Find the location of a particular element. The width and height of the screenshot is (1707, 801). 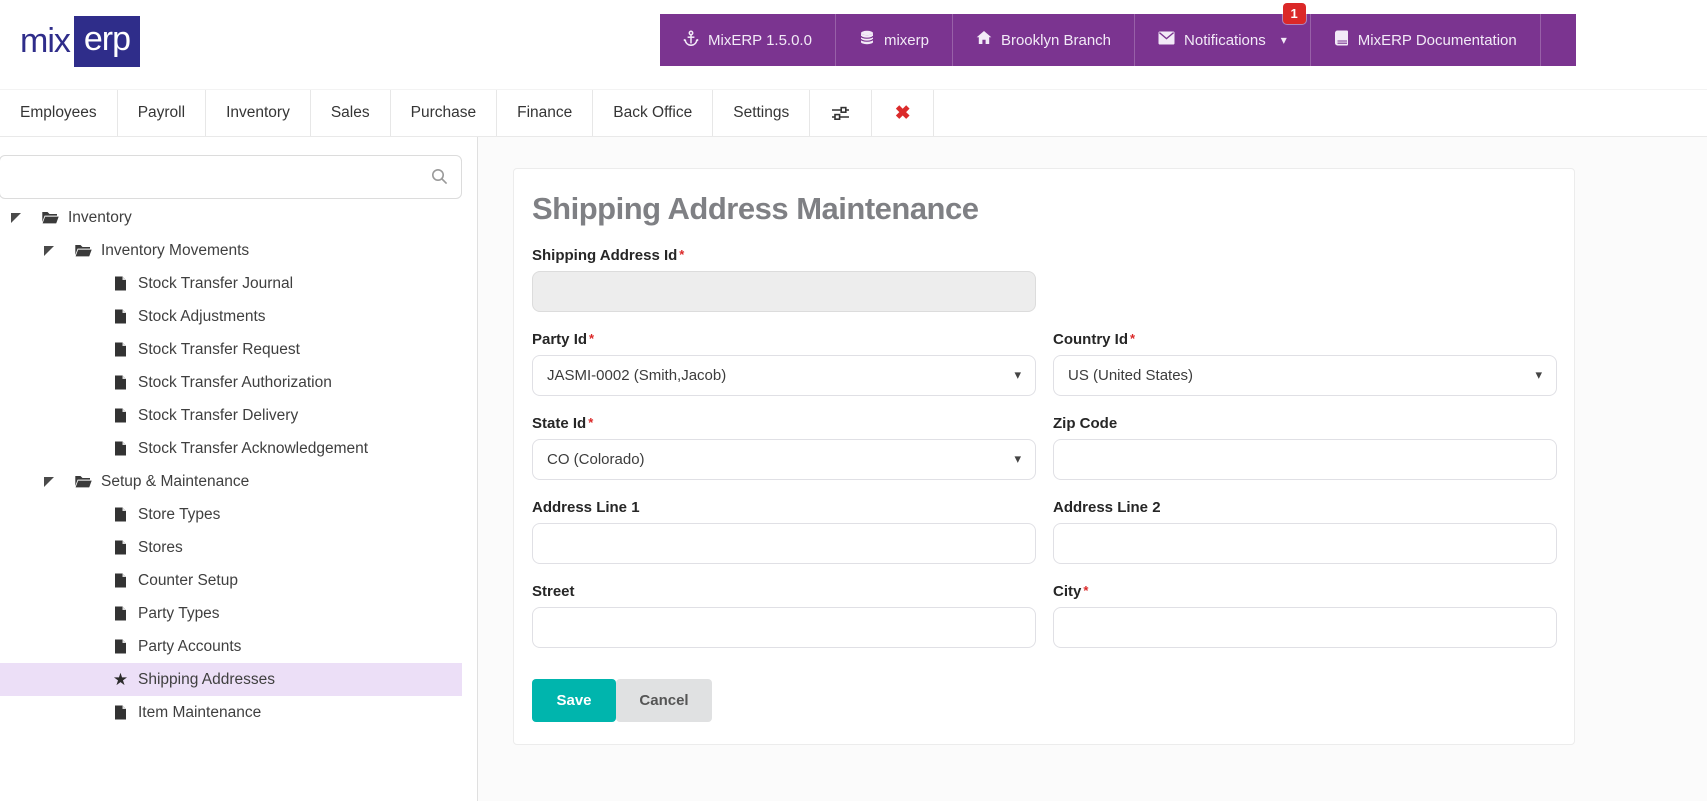

top-nav: MixERP 1.5.0.0 mixerp Brooklyn Branch is located at coordinates (1118, 34).